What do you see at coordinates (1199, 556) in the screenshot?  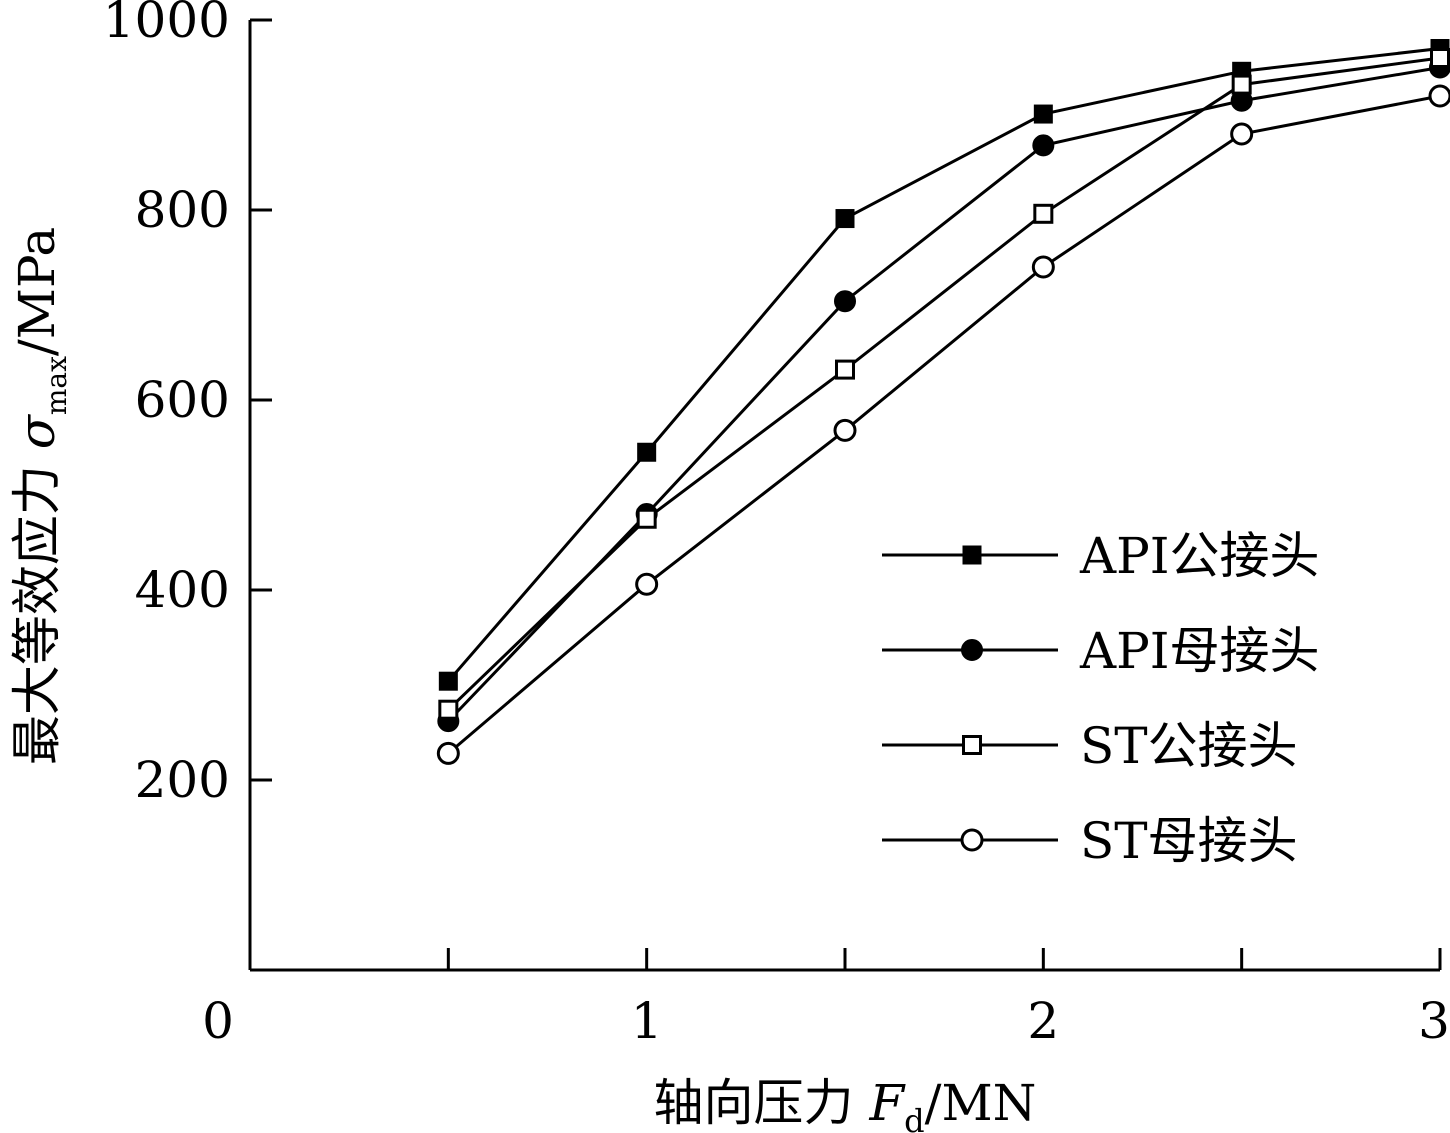 I see `legend-label: API公接头` at bounding box center [1199, 556].